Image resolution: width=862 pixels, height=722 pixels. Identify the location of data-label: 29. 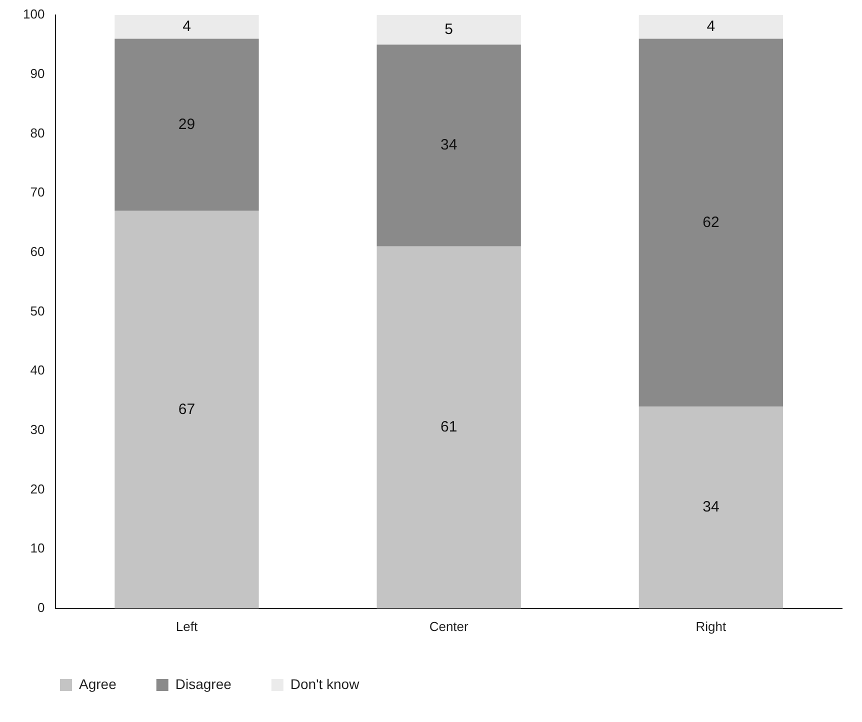
(187, 124).